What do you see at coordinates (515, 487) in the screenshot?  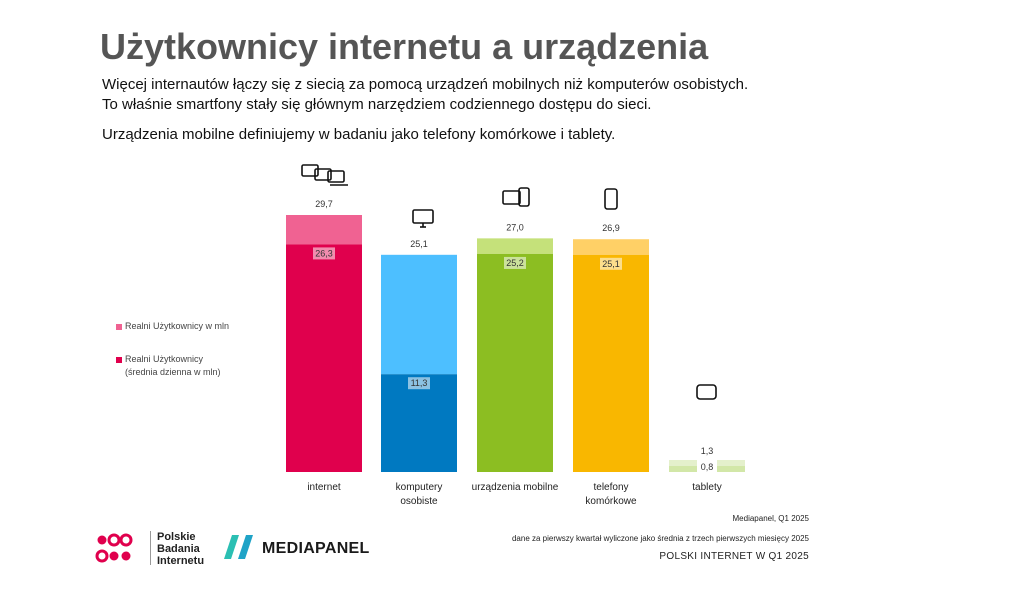 I see `x-tick-label: urządzenia mobilne` at bounding box center [515, 487].